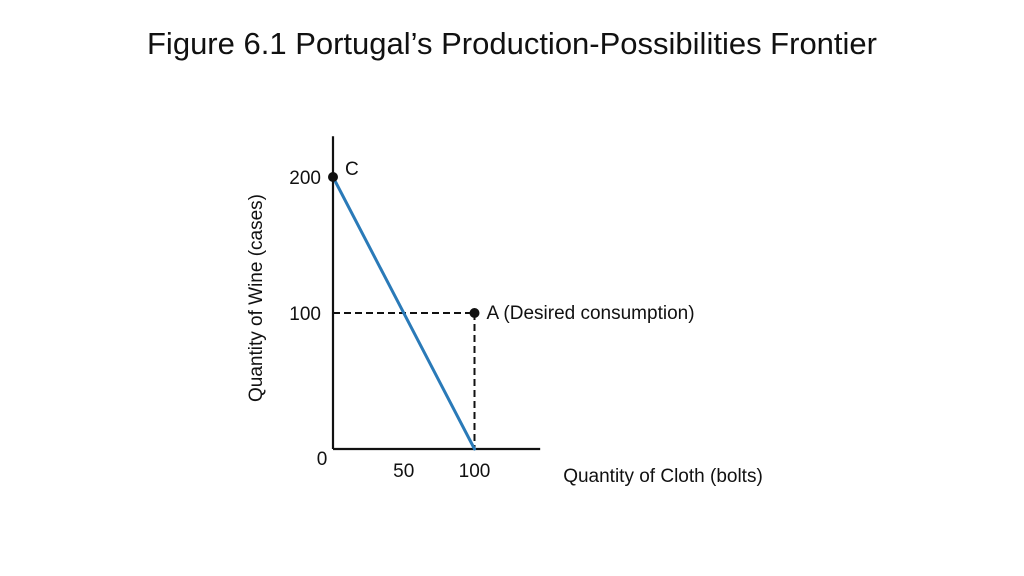  What do you see at coordinates (256, 298) in the screenshot?
I see `y-axis-title: Quantity of Wine (cases)` at bounding box center [256, 298].